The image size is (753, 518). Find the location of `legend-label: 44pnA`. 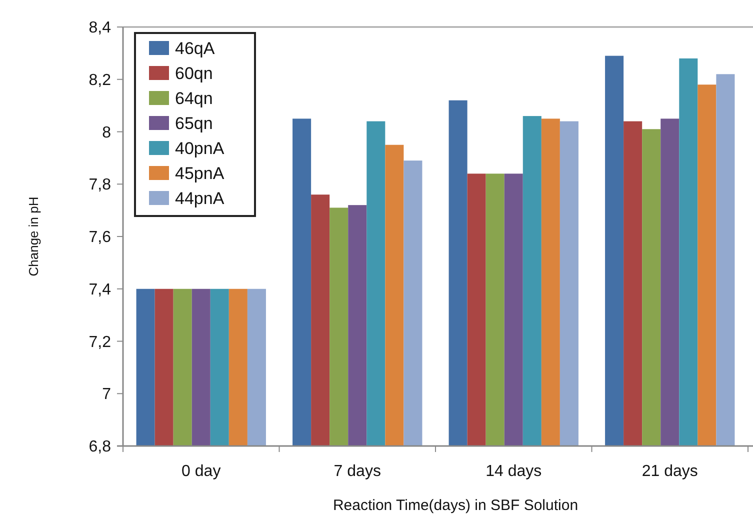

legend-label: 44pnA is located at coordinates (200, 198).